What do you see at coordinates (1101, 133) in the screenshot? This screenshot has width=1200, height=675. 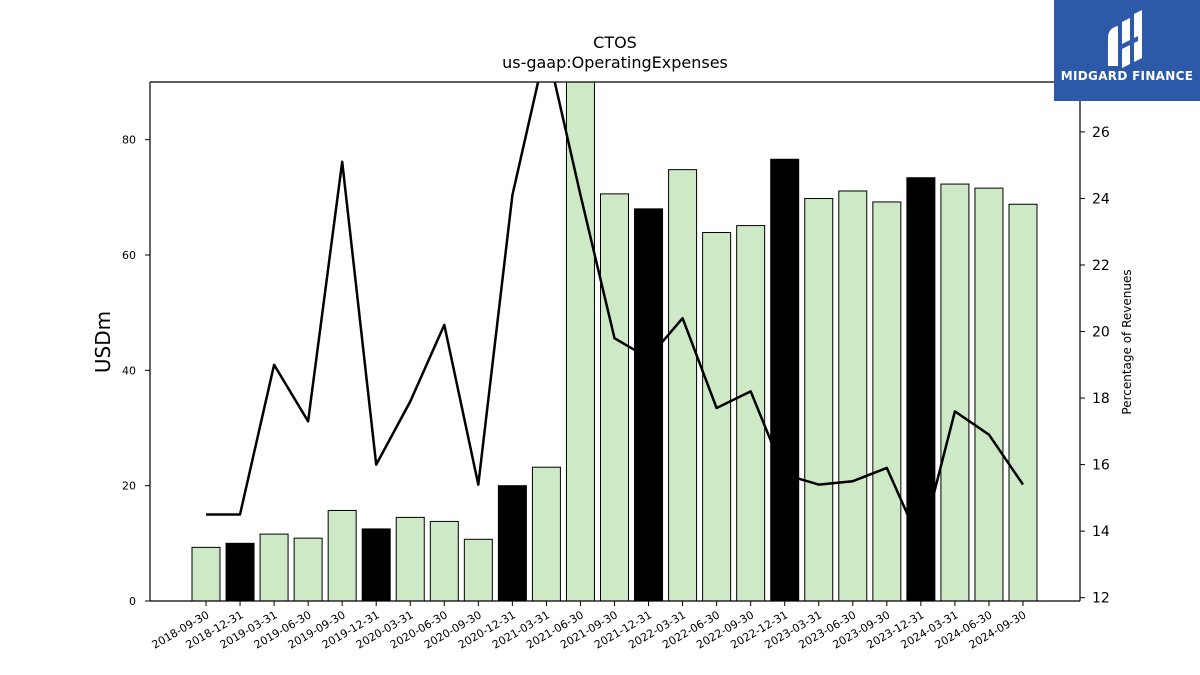 I see `y-right-tick-label: 26` at bounding box center [1101, 133].